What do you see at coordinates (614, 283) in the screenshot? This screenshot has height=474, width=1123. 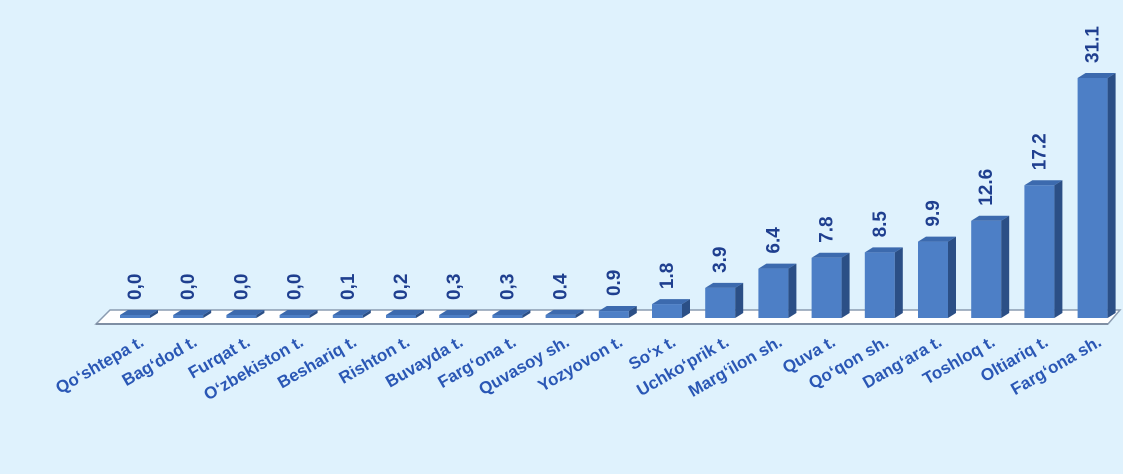 I see `value-label: 0.9` at bounding box center [614, 283].